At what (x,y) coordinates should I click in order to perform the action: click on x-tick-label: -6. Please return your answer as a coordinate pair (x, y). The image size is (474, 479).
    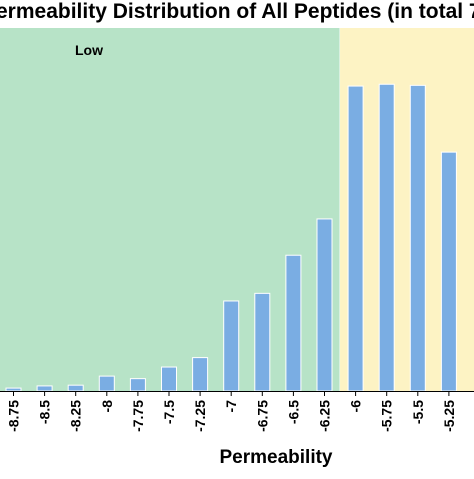
    Looking at the image, I should click on (356, 406).